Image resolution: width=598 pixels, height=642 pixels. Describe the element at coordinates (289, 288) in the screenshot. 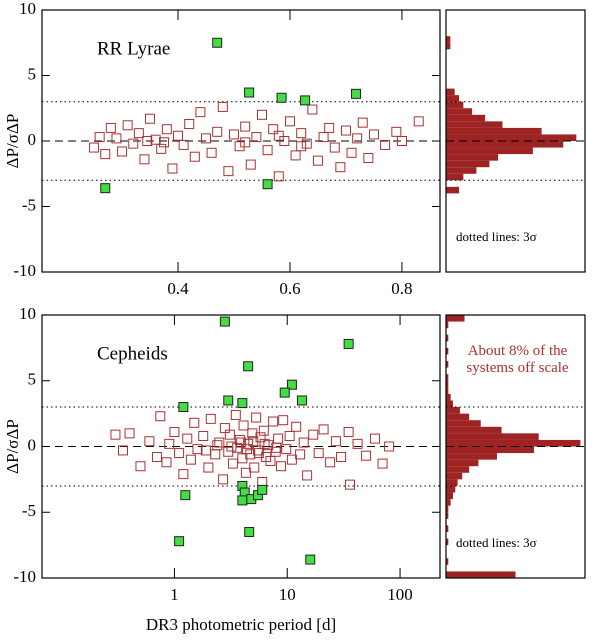

I see `x-tick-label: 0.6` at that location.